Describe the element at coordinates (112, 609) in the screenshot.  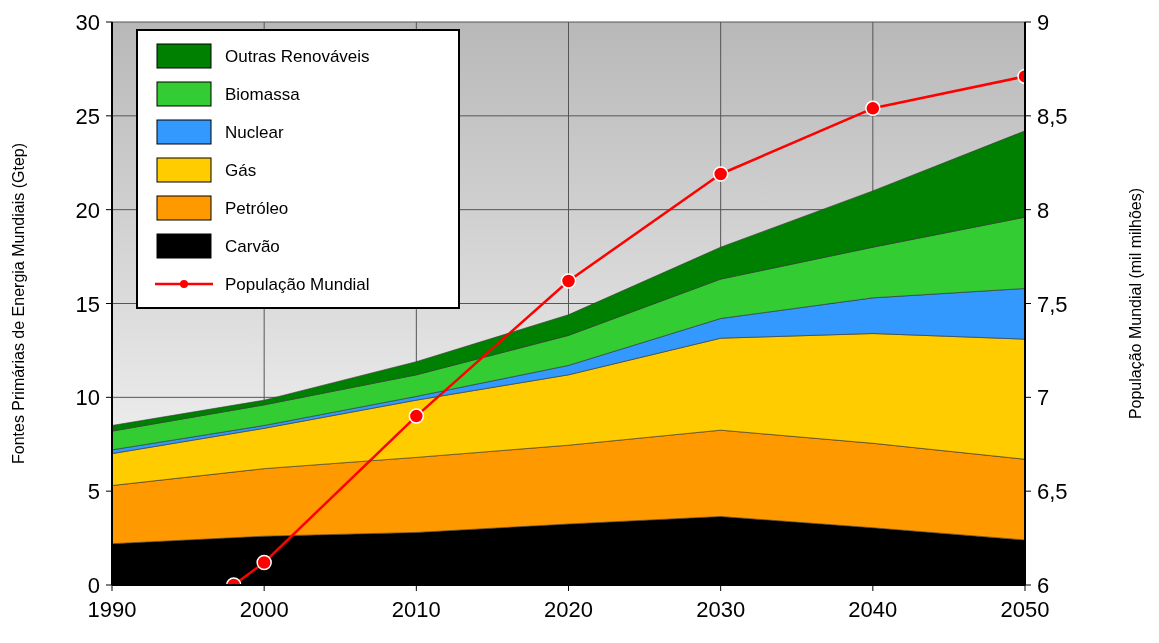
I see `x-tick-label: 1990` at that location.